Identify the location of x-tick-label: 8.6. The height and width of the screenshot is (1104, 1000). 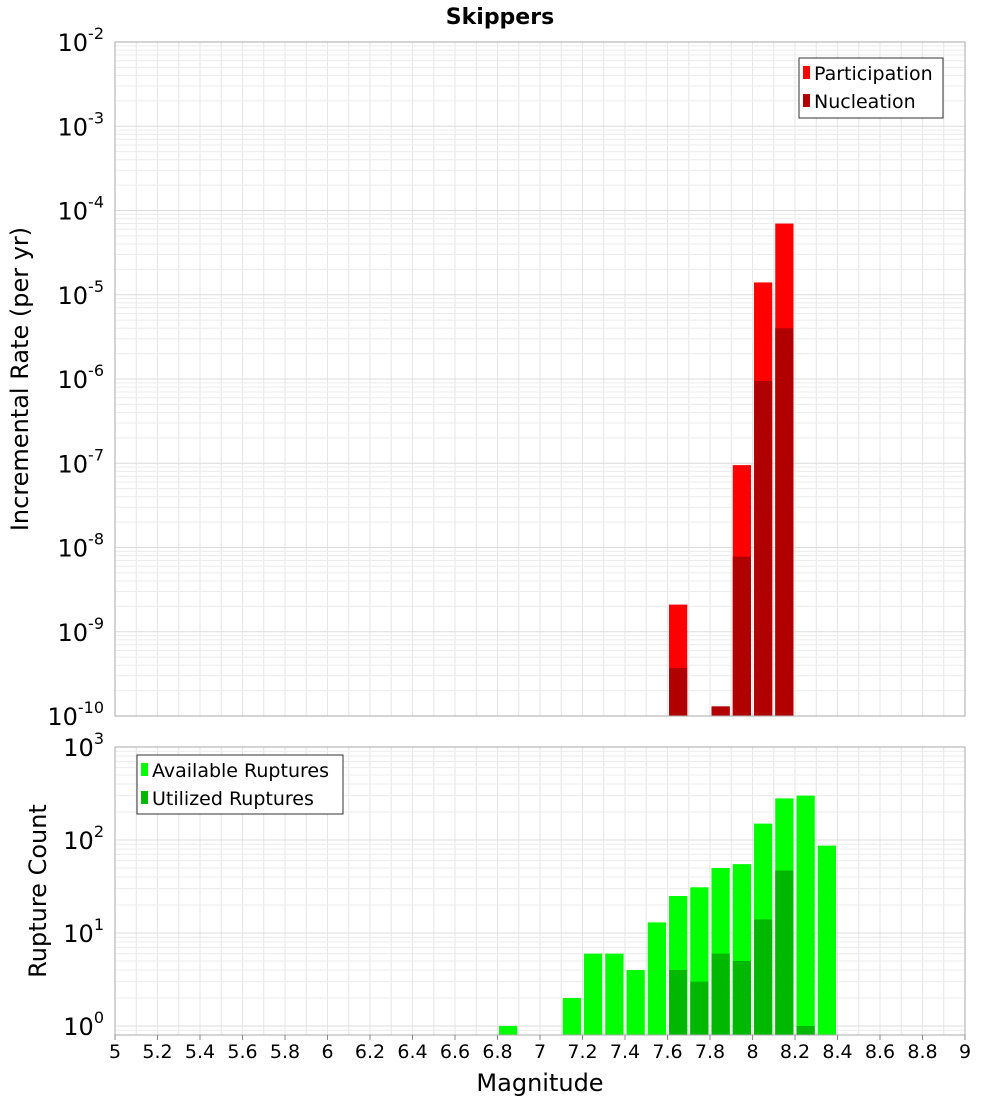
(880, 1052).